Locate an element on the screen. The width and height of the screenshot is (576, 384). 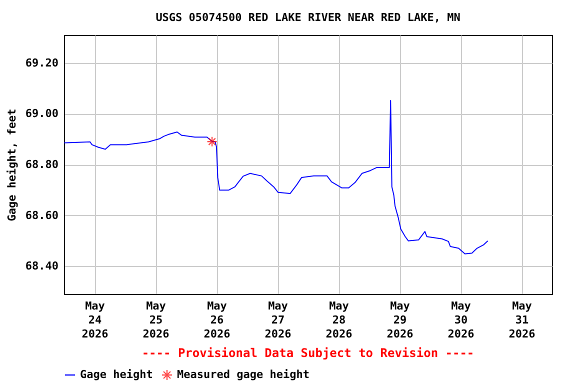
x-tick-label: May 28 2026 is located at coordinates (339, 320).